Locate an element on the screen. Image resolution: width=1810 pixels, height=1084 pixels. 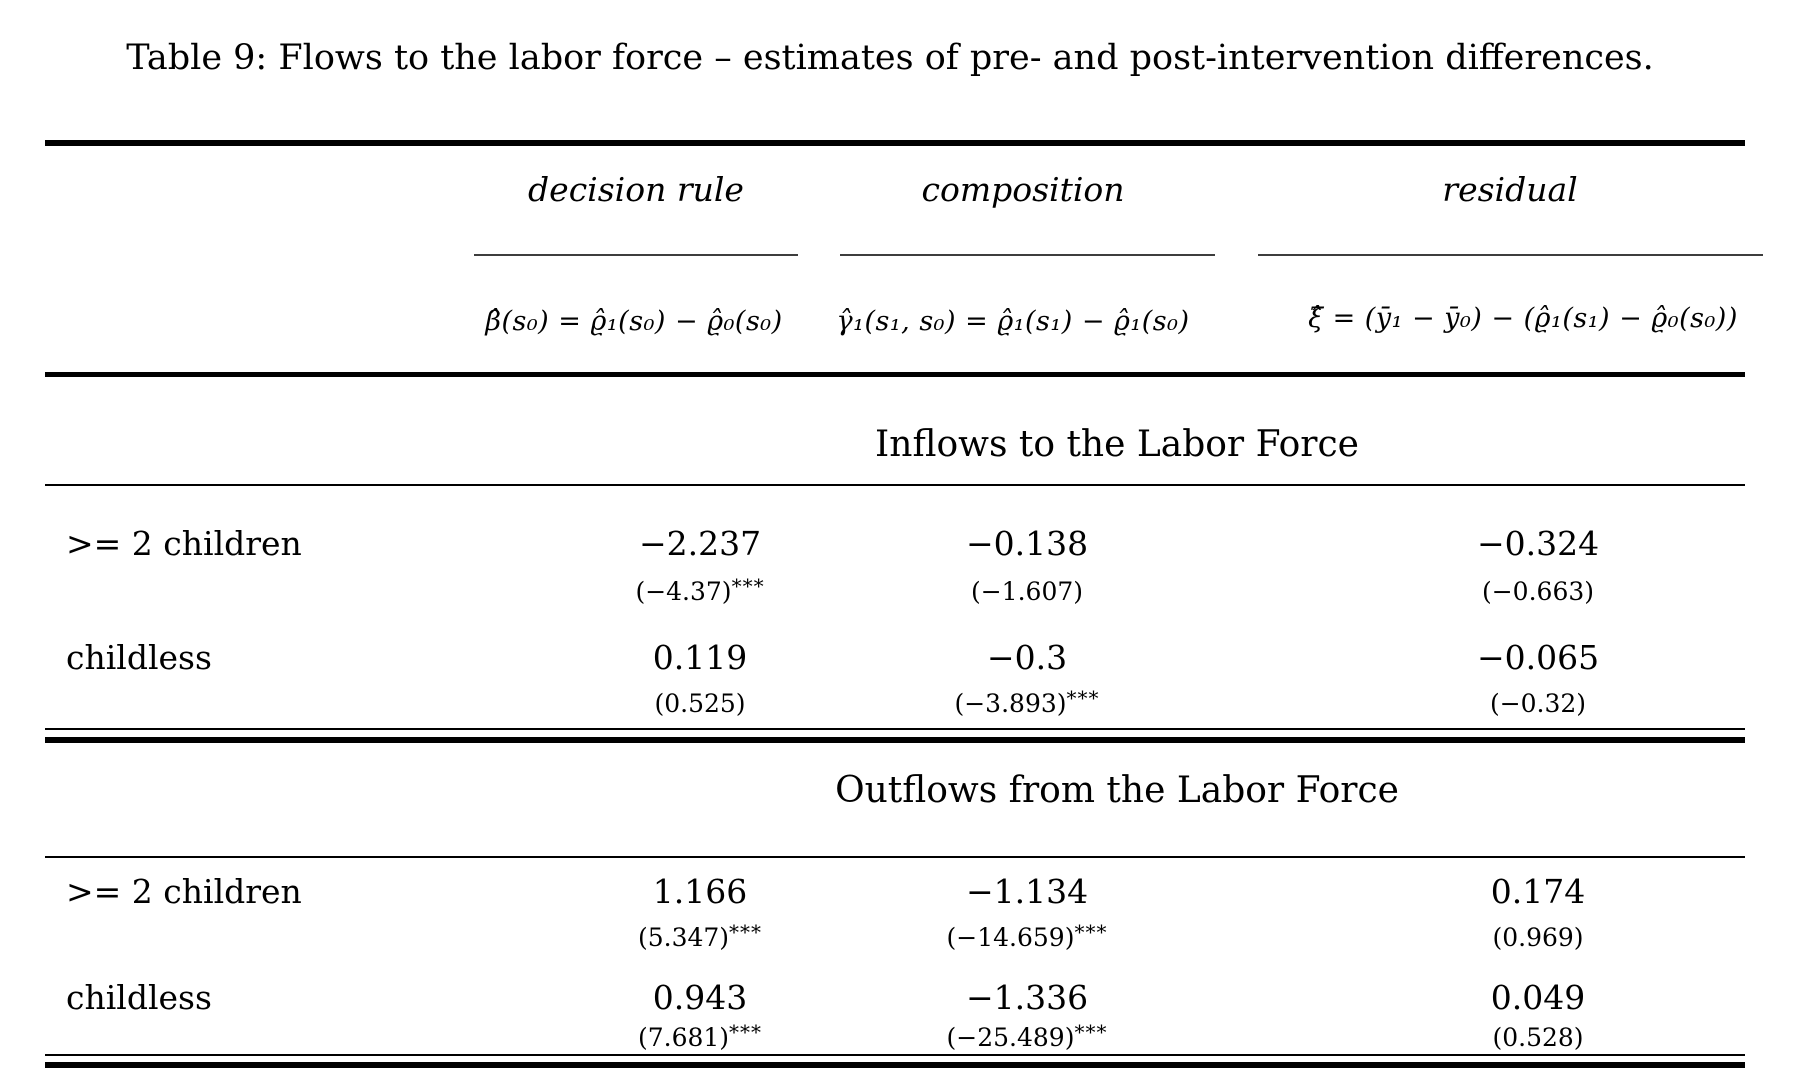
t-value: (−1.607) is located at coordinates (1027, 591).